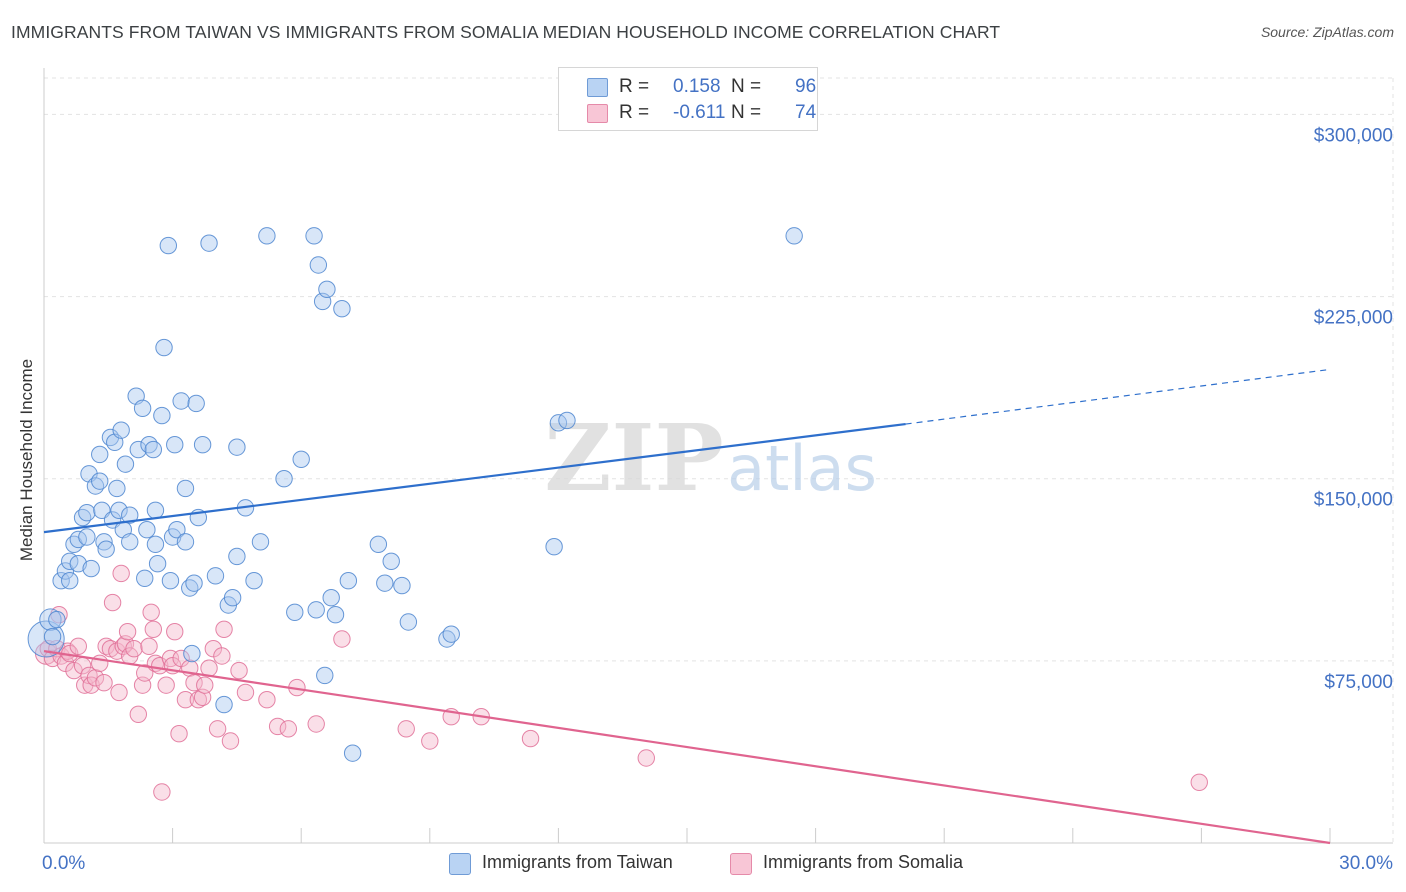  Describe the element at coordinates (63, 863) in the screenshot. I see `x-tick-label: 0.0%` at that location.